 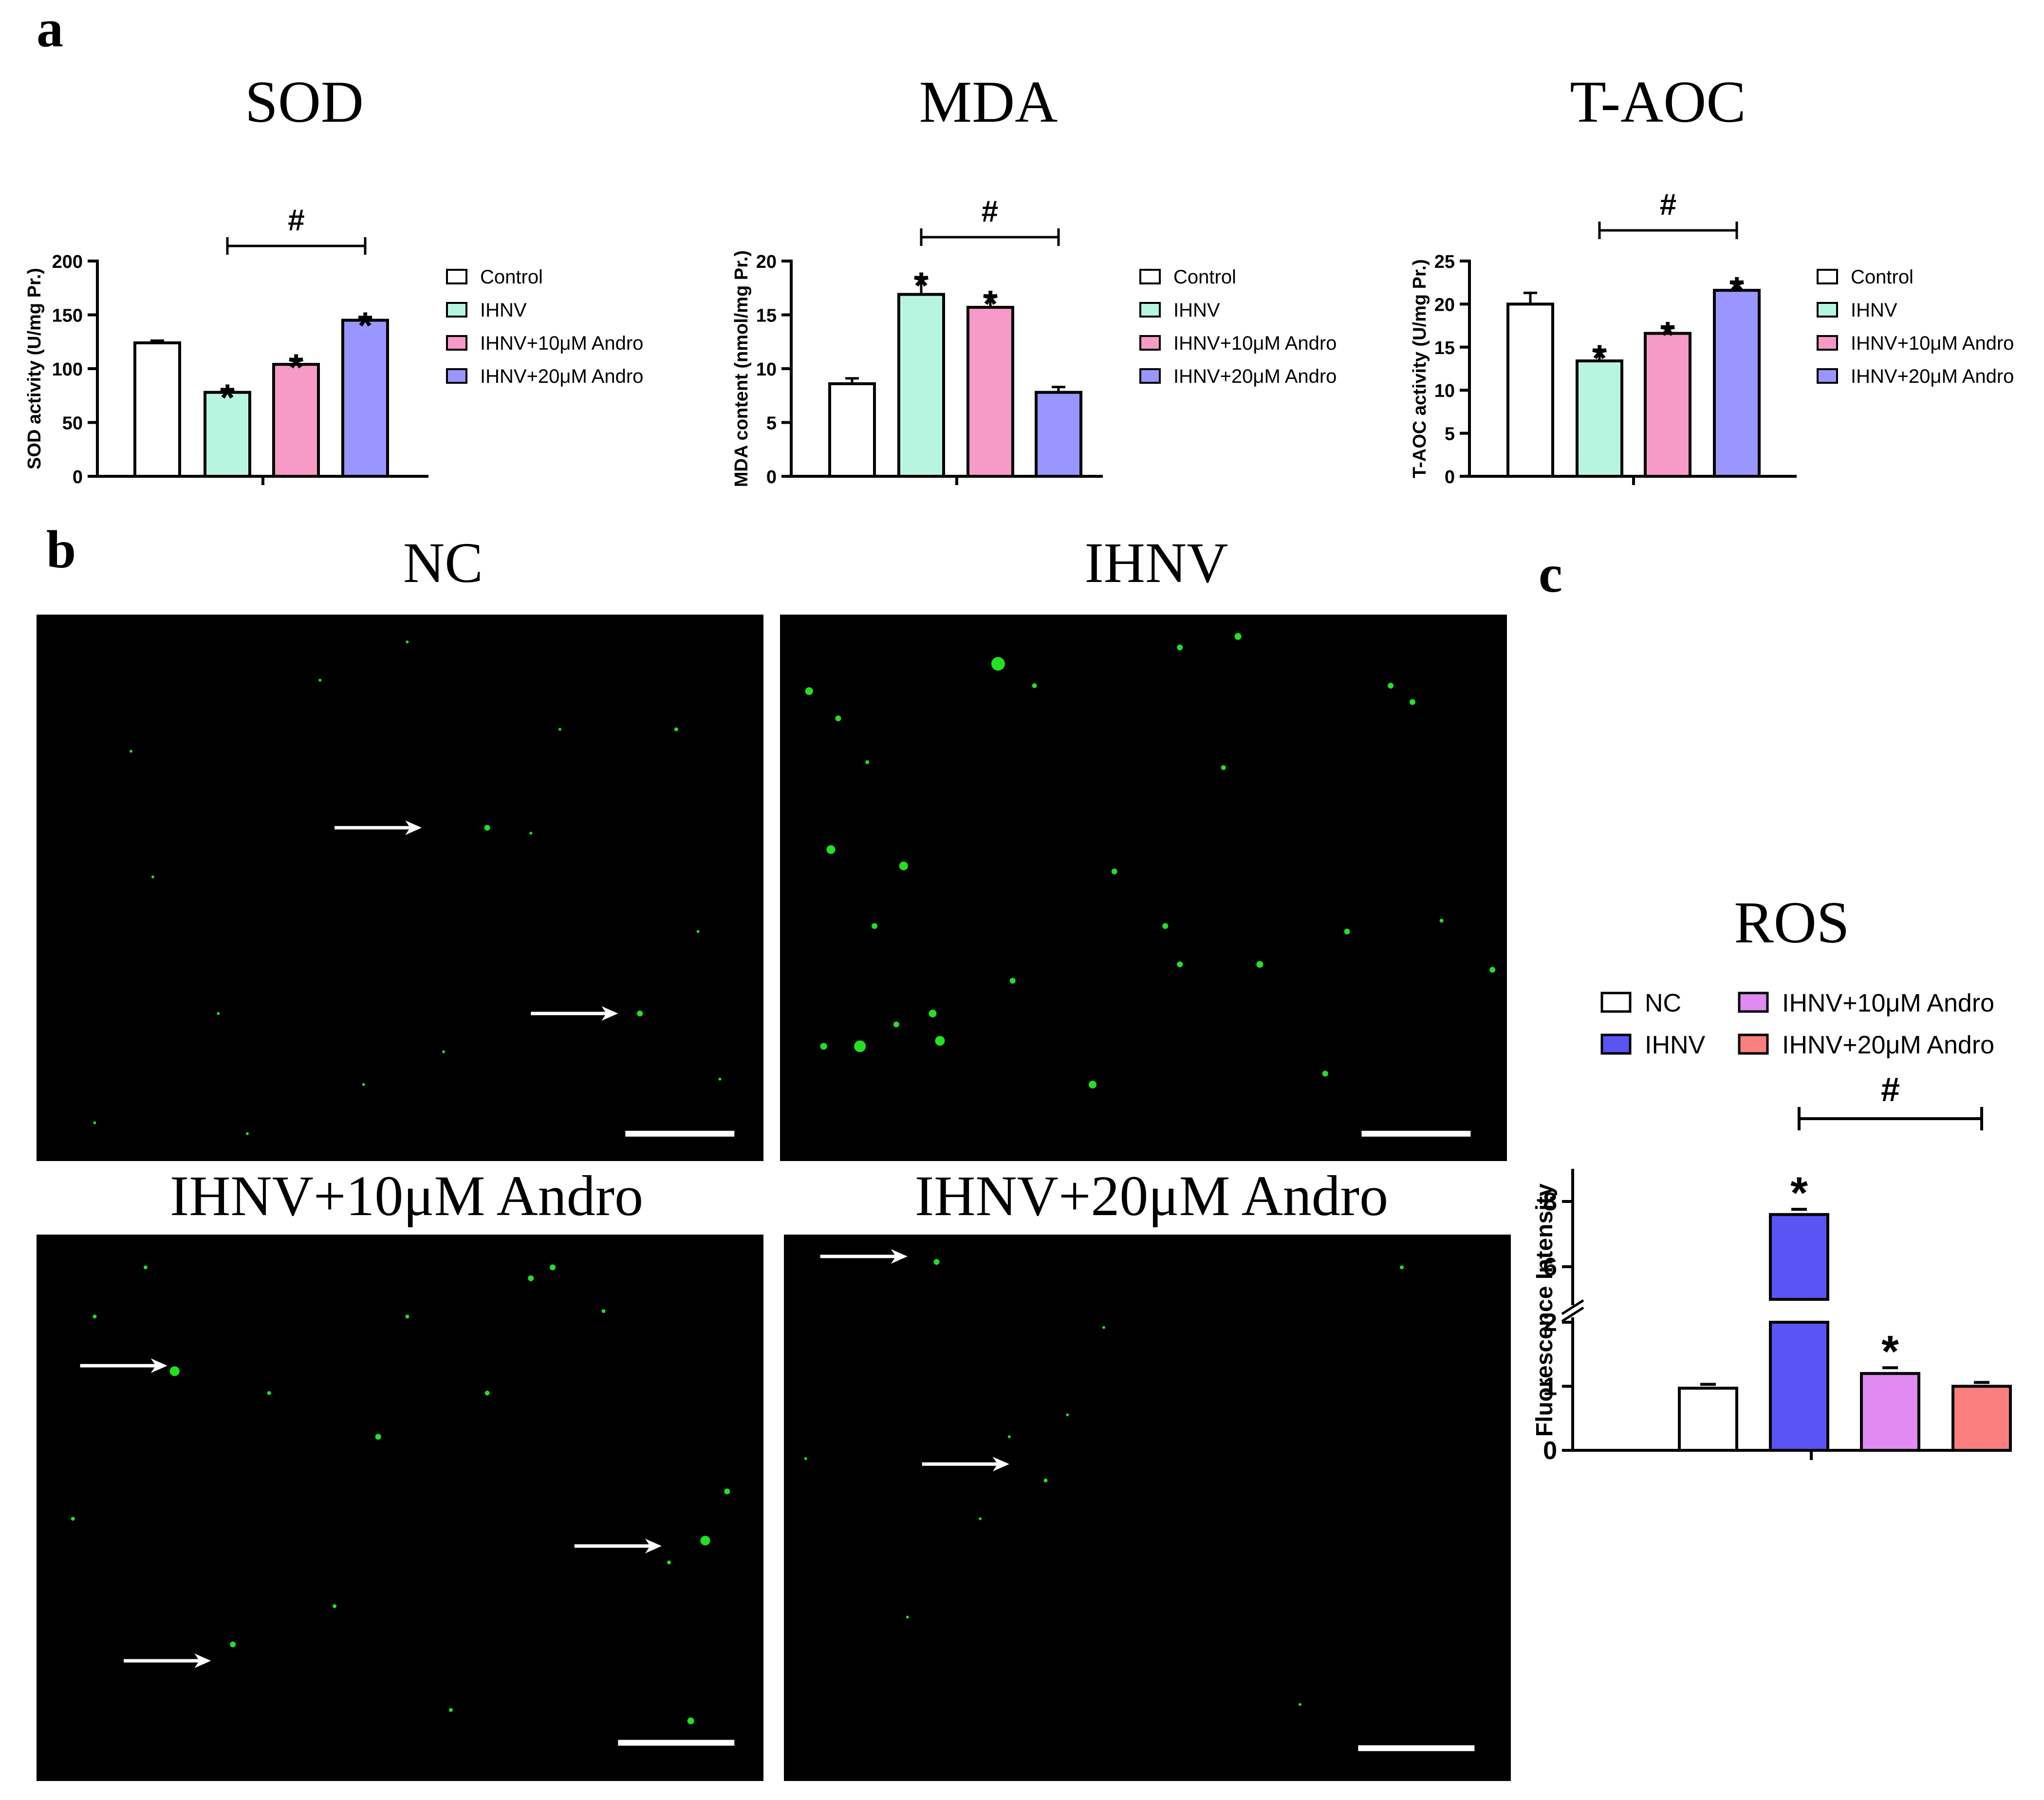 What do you see at coordinates (766, 316) in the screenshot?
I see `mda-y-tick-label: 15` at bounding box center [766, 316].